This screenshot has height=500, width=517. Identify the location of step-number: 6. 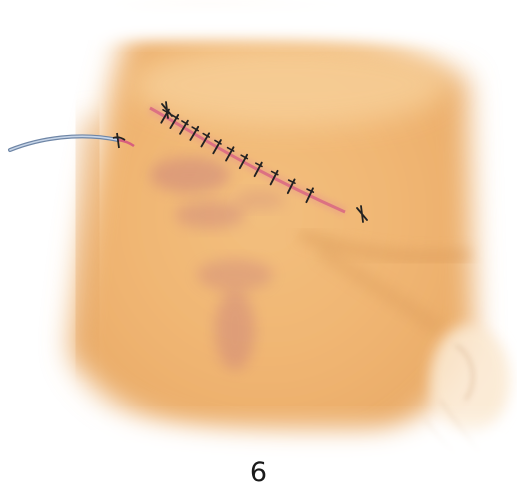
(258, 472).